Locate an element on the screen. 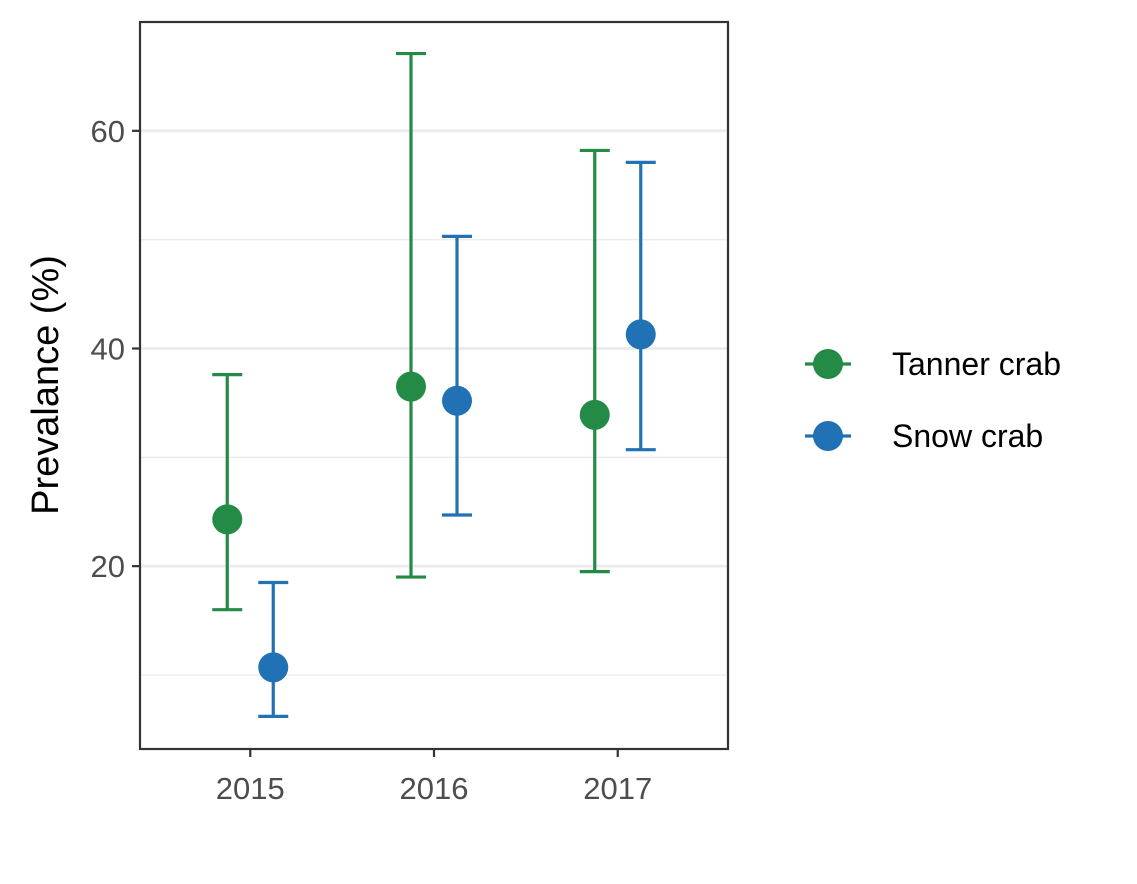  legend-item: Snow crab is located at coordinates (924, 436).